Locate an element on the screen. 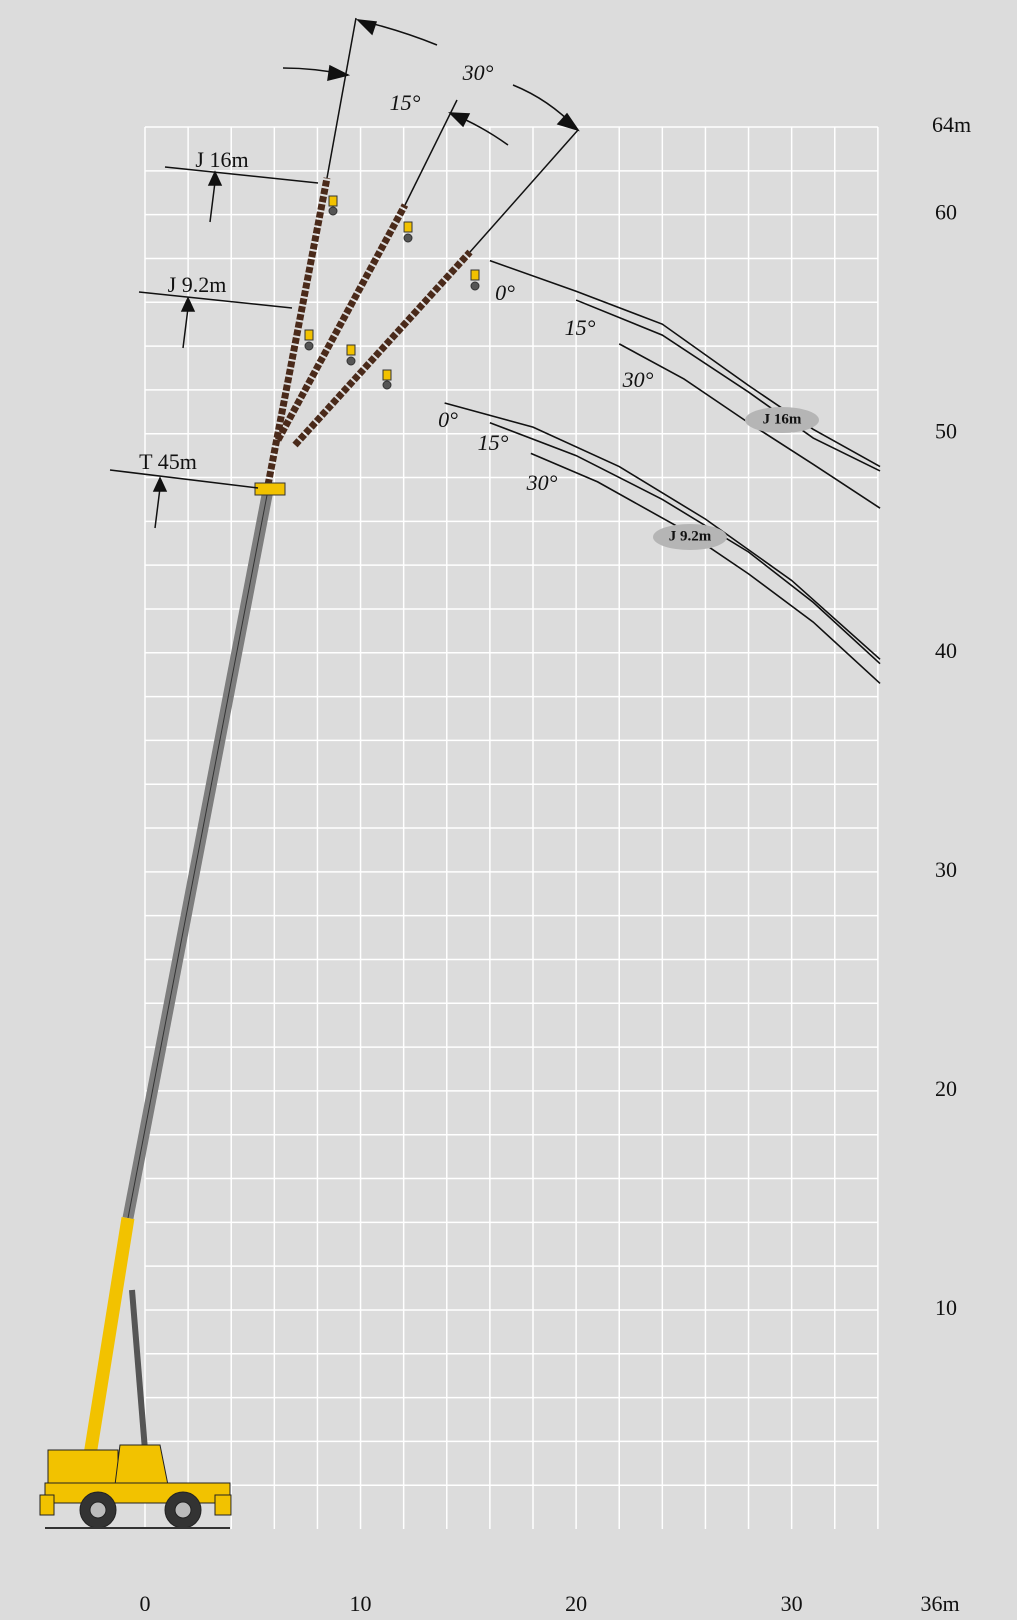  lift-cylinder is located at coordinates (138, 1370).